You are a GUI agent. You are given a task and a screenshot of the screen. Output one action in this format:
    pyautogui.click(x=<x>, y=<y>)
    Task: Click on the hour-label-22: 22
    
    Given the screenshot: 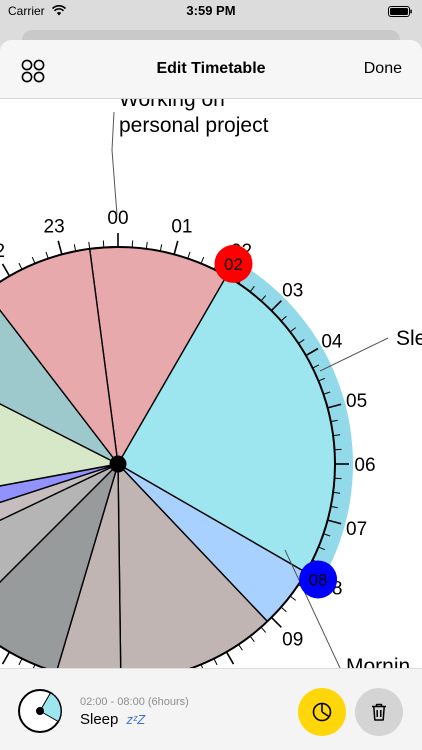 What is the action you would take?
    pyautogui.click(x=2, y=251)
    